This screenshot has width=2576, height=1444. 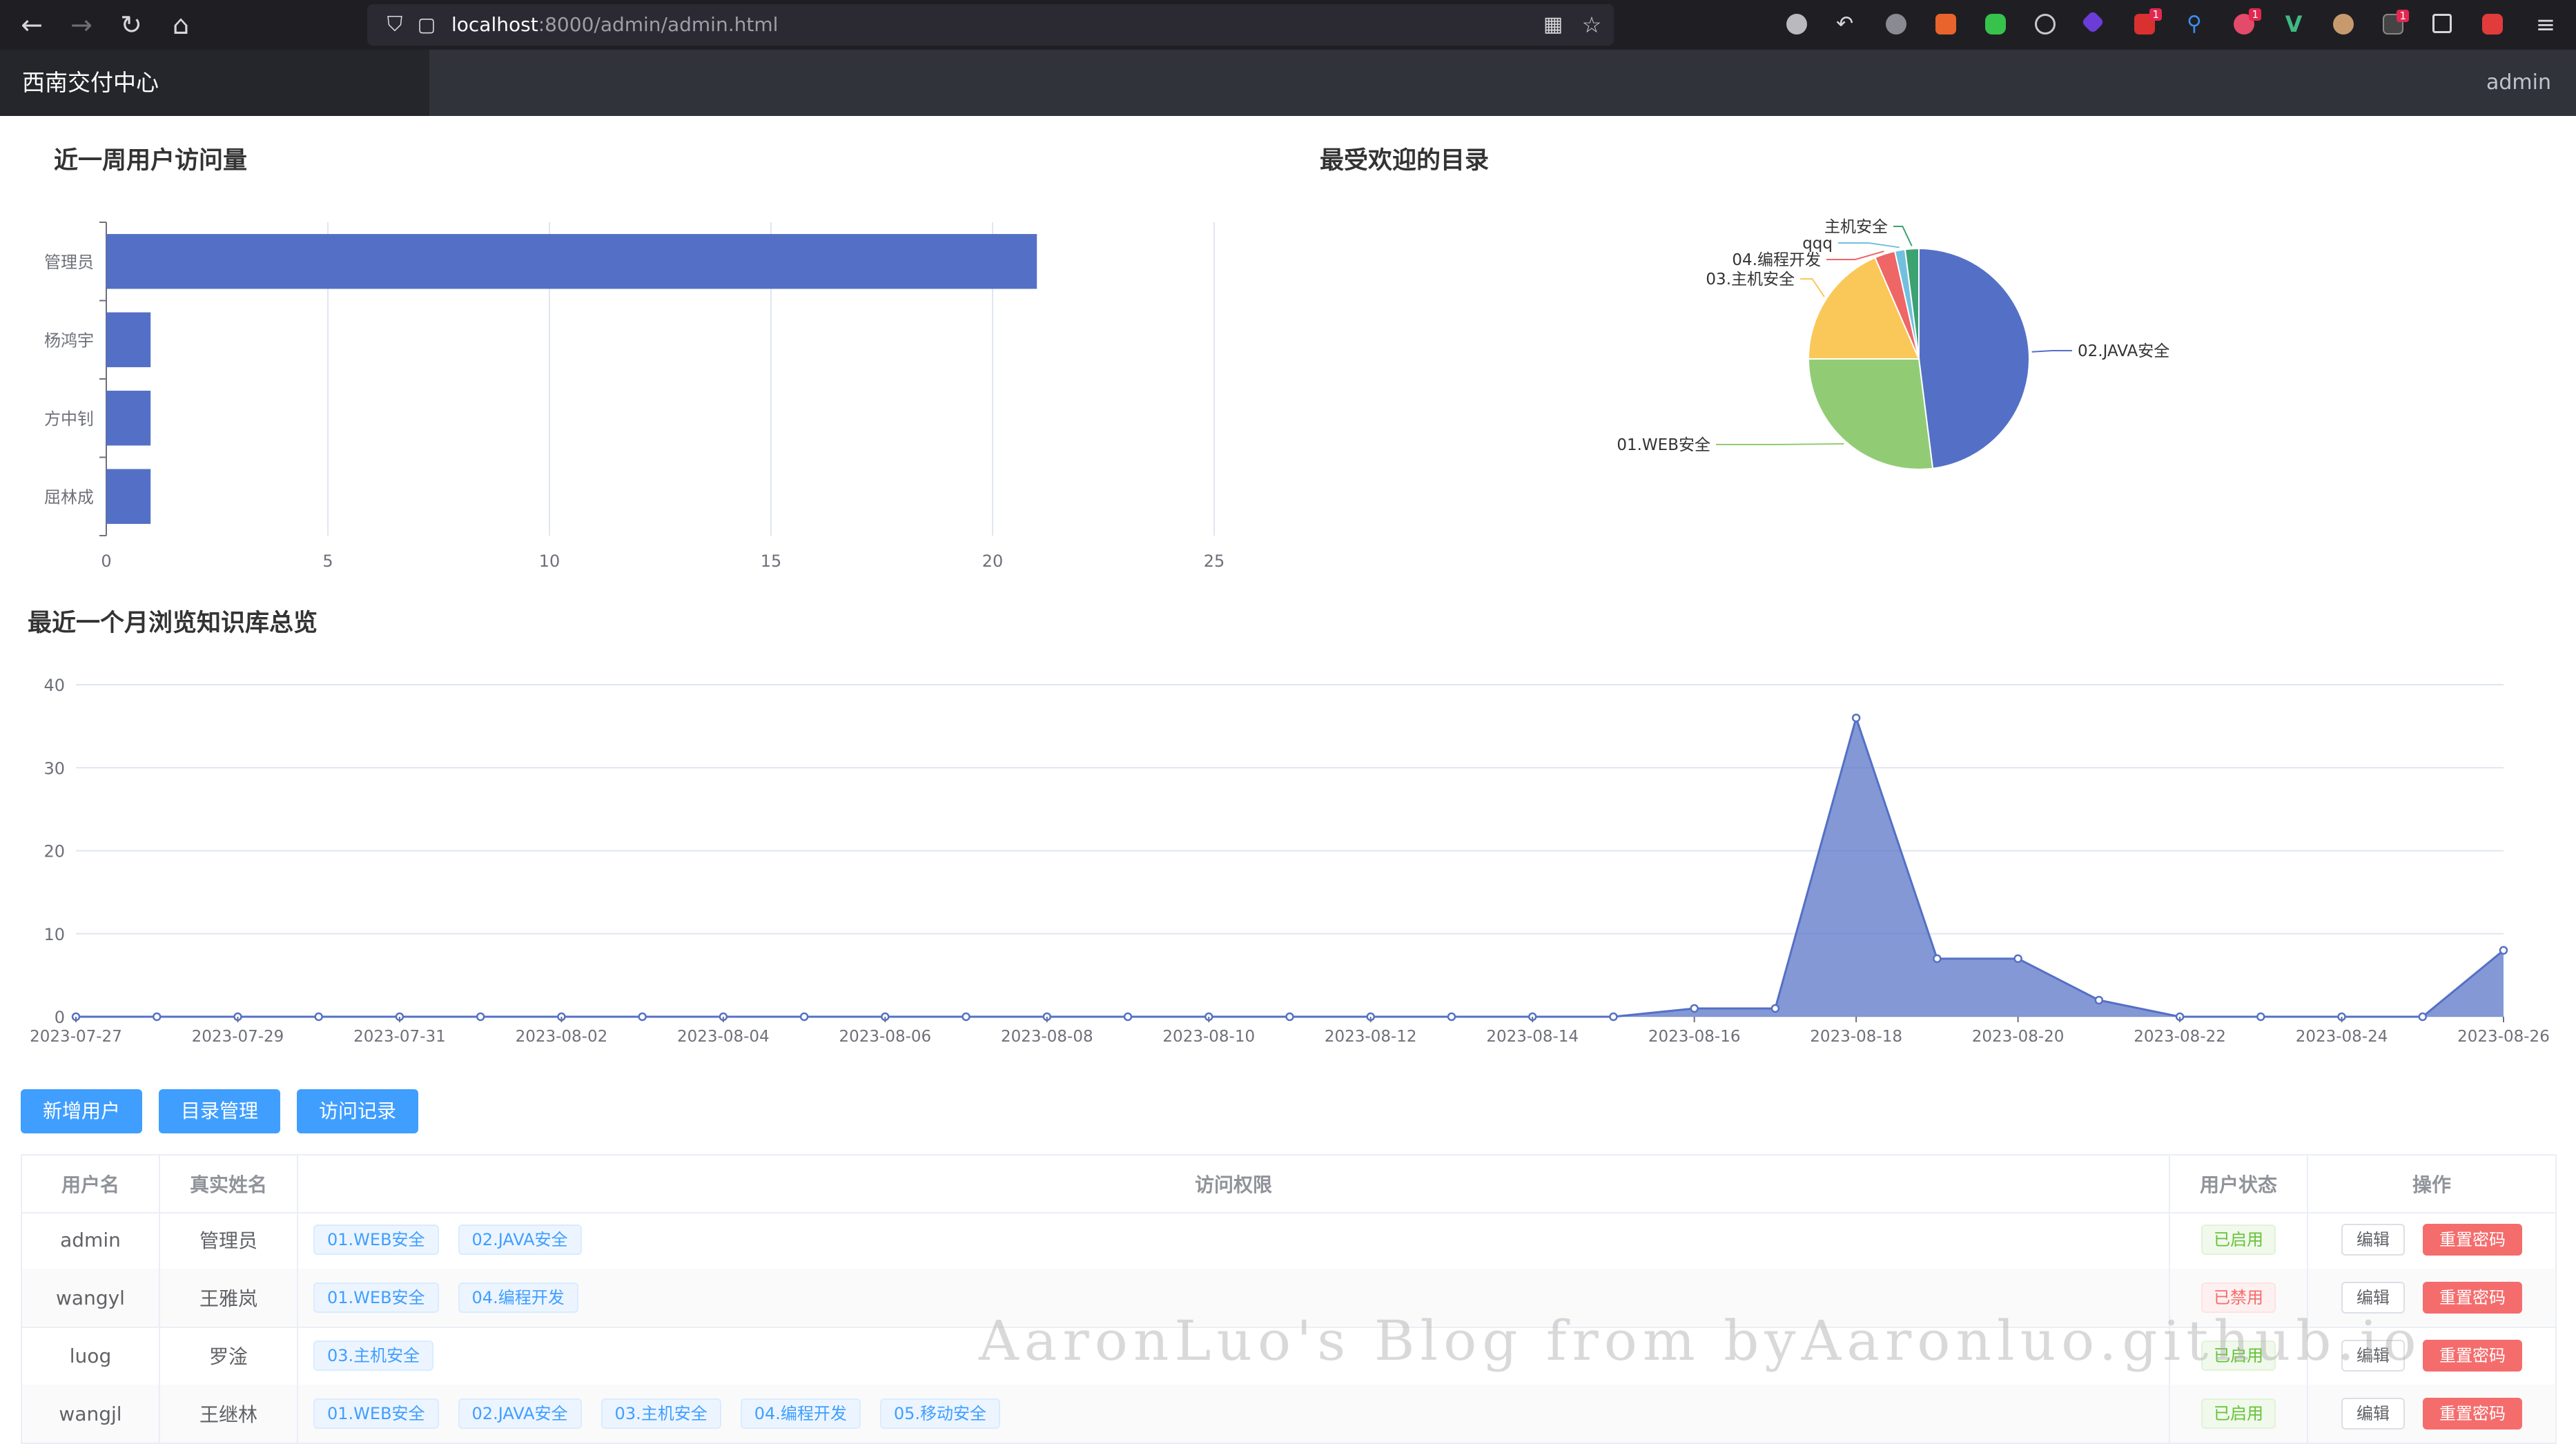 What do you see at coordinates (357, 1111) in the screenshot?
I see `access-log-button: 访问记录` at bounding box center [357, 1111].